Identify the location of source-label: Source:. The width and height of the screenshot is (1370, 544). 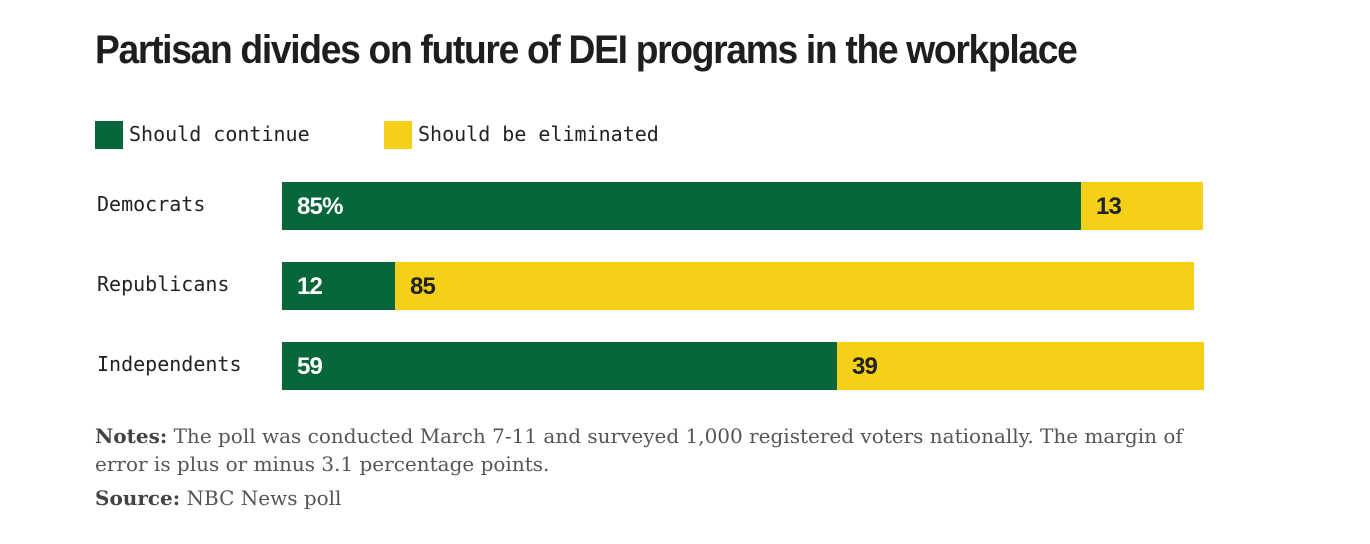
(138, 498).